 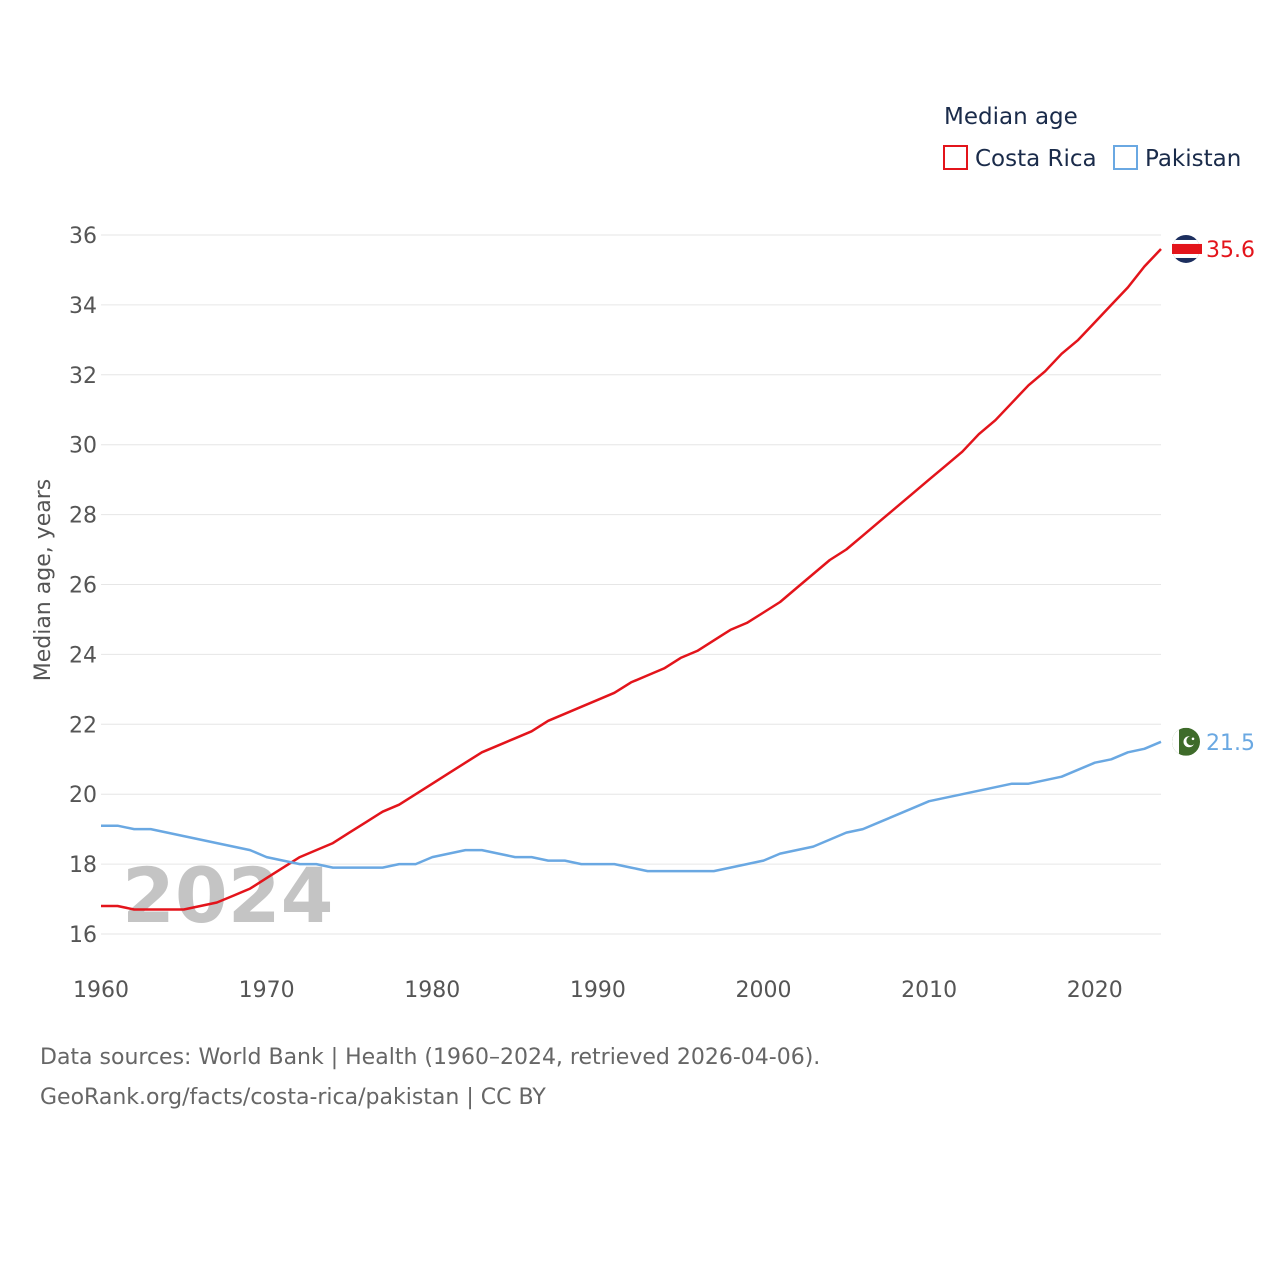 I want to click on x-tick-label: 1960, so click(x=101, y=990).